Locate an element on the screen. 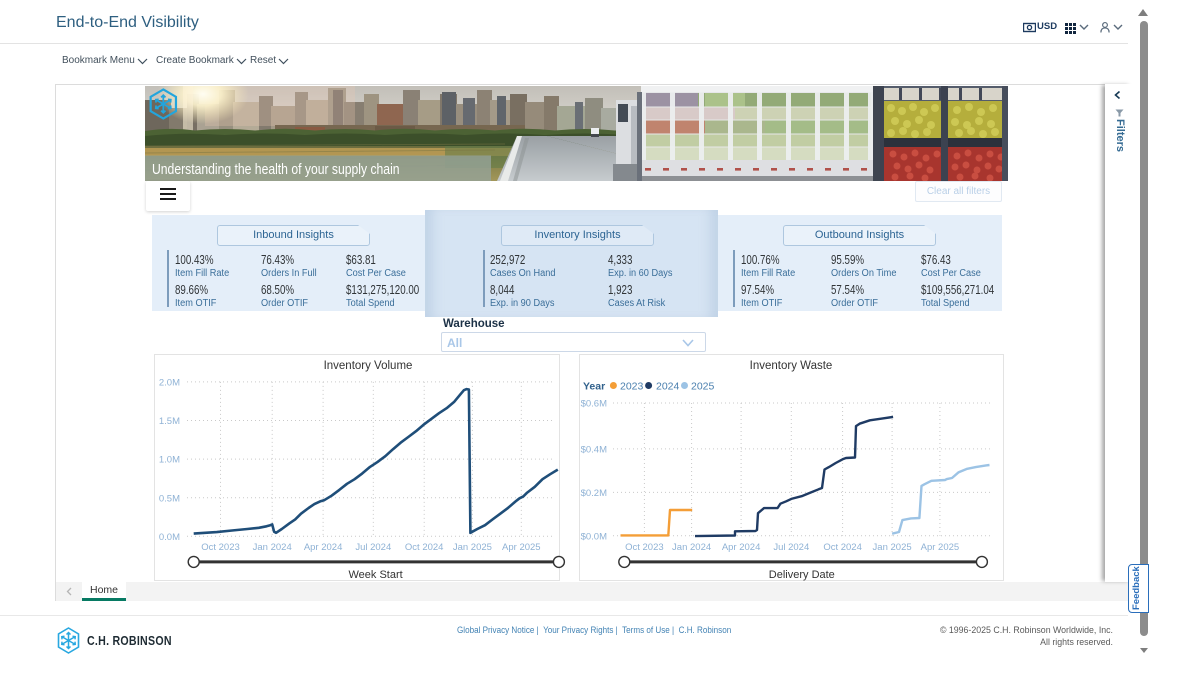 This screenshot has height=675, width=1200. svg-text: 0.0M is located at coordinates (169, 537).